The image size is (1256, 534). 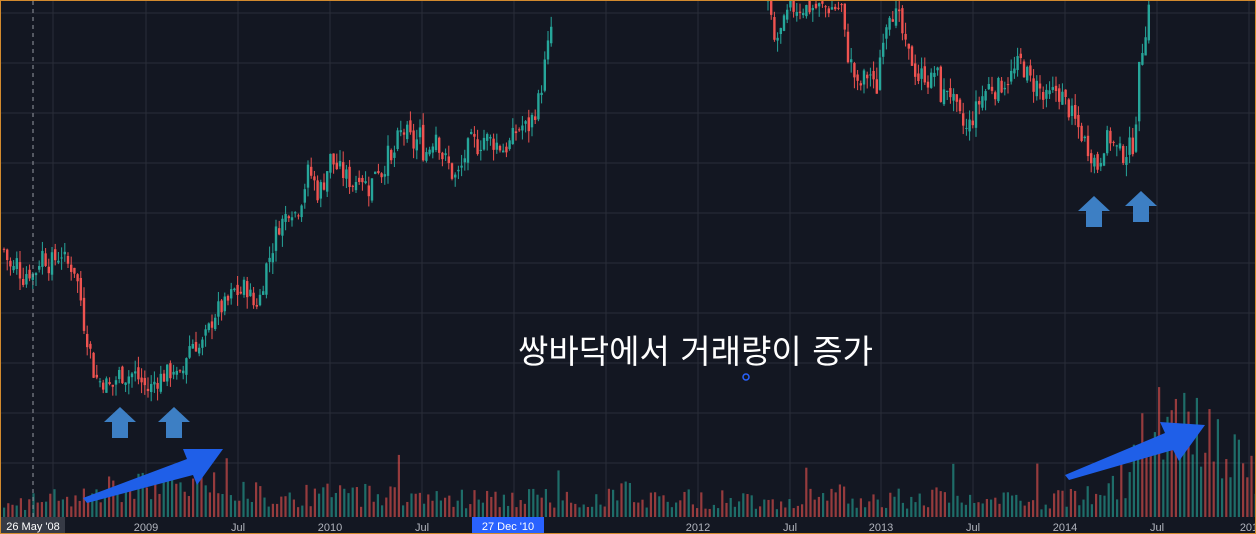 I want to click on trend-arrow-icon, so click(x=1135, y=451).